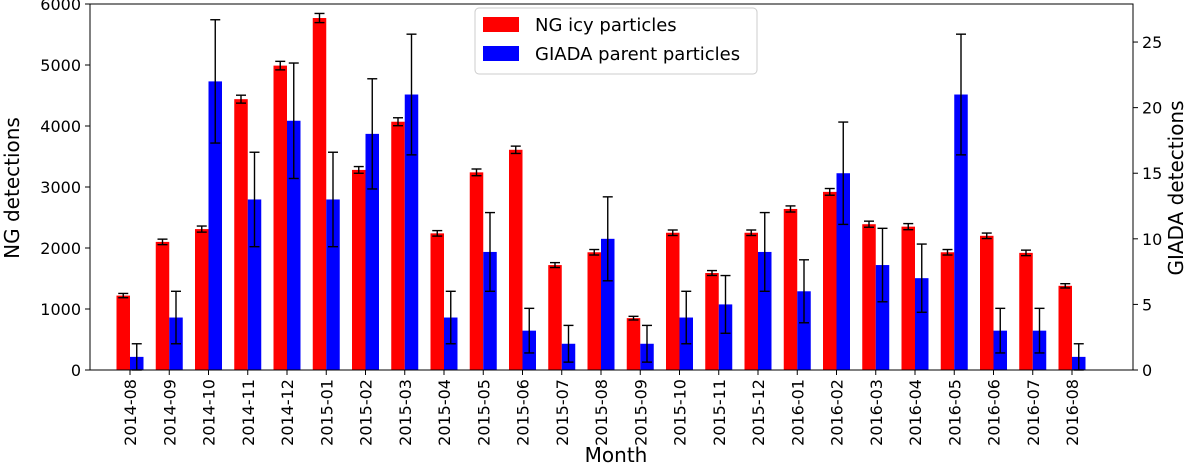 This screenshot has width=1200, height=467. What do you see at coordinates (837, 412) in the screenshot?
I see `x-tick-label: 2016-02` at bounding box center [837, 412].